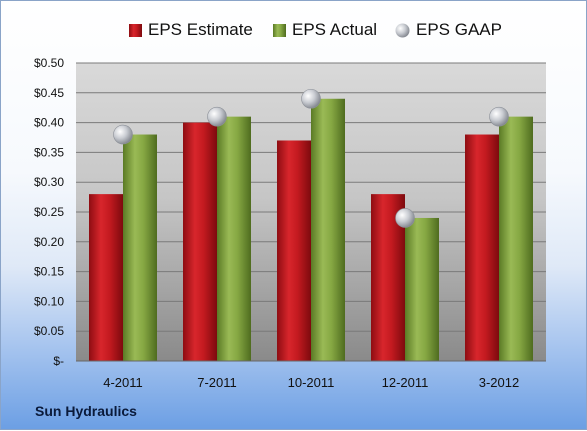  Describe the element at coordinates (49, 152) in the screenshot. I see `y-tick-label: $0.35` at that location.